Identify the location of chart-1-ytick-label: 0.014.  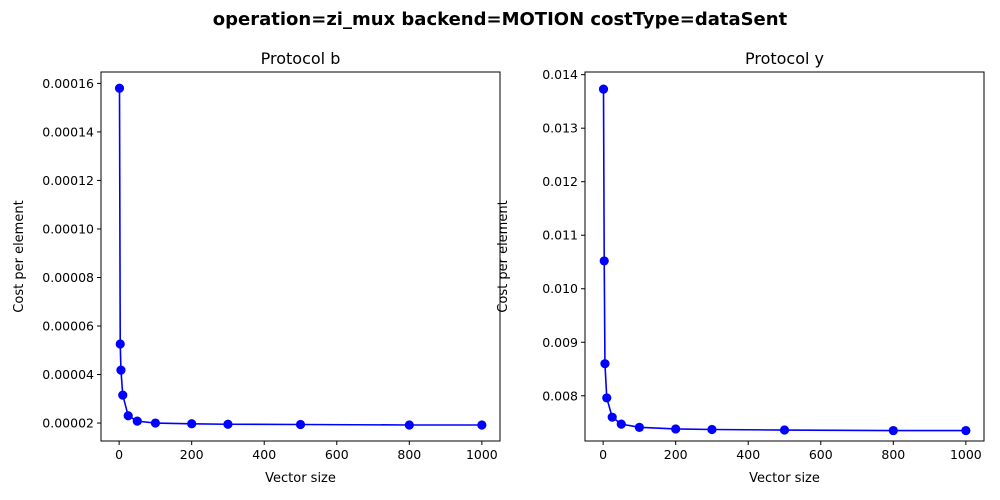
(560, 74).